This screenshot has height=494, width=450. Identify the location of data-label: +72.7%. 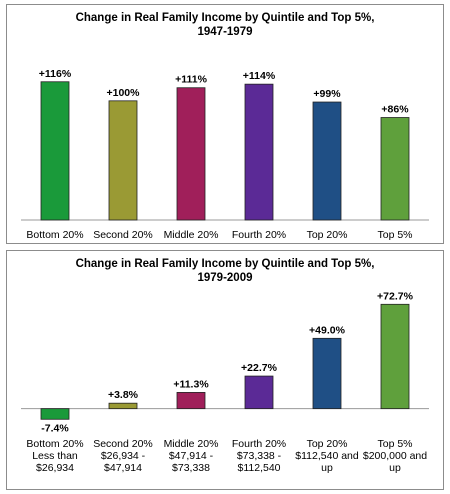
(395, 296).